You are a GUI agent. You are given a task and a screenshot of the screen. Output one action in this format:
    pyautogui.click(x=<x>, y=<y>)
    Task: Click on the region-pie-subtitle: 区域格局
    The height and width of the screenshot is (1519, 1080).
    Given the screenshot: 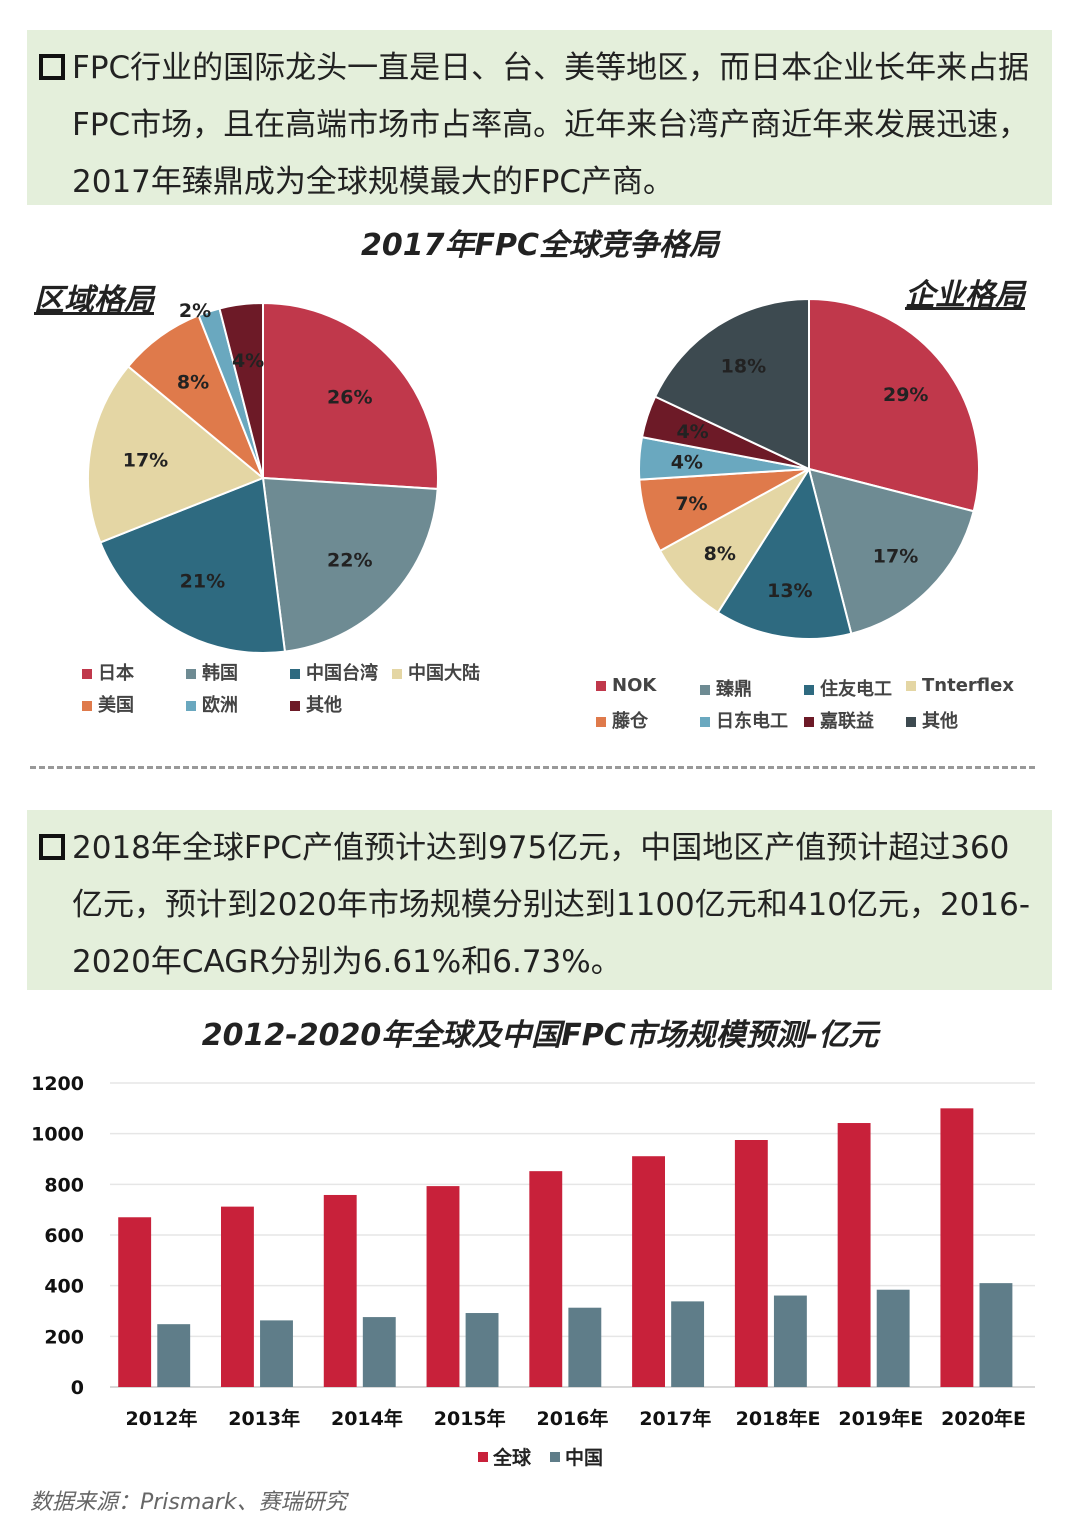 What is the action you would take?
    pyautogui.click(x=94, y=300)
    